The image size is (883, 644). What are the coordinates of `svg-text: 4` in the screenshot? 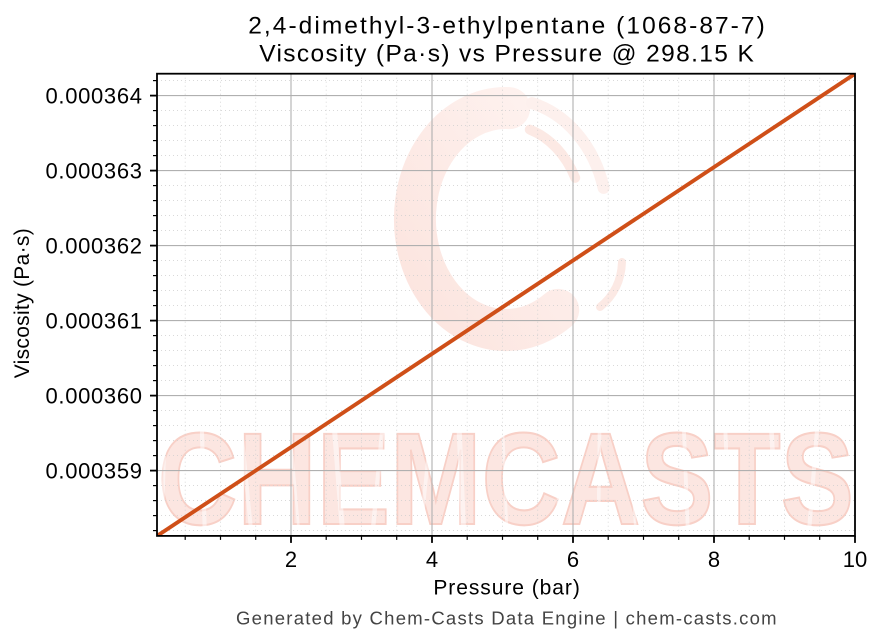 It's located at (432, 559).